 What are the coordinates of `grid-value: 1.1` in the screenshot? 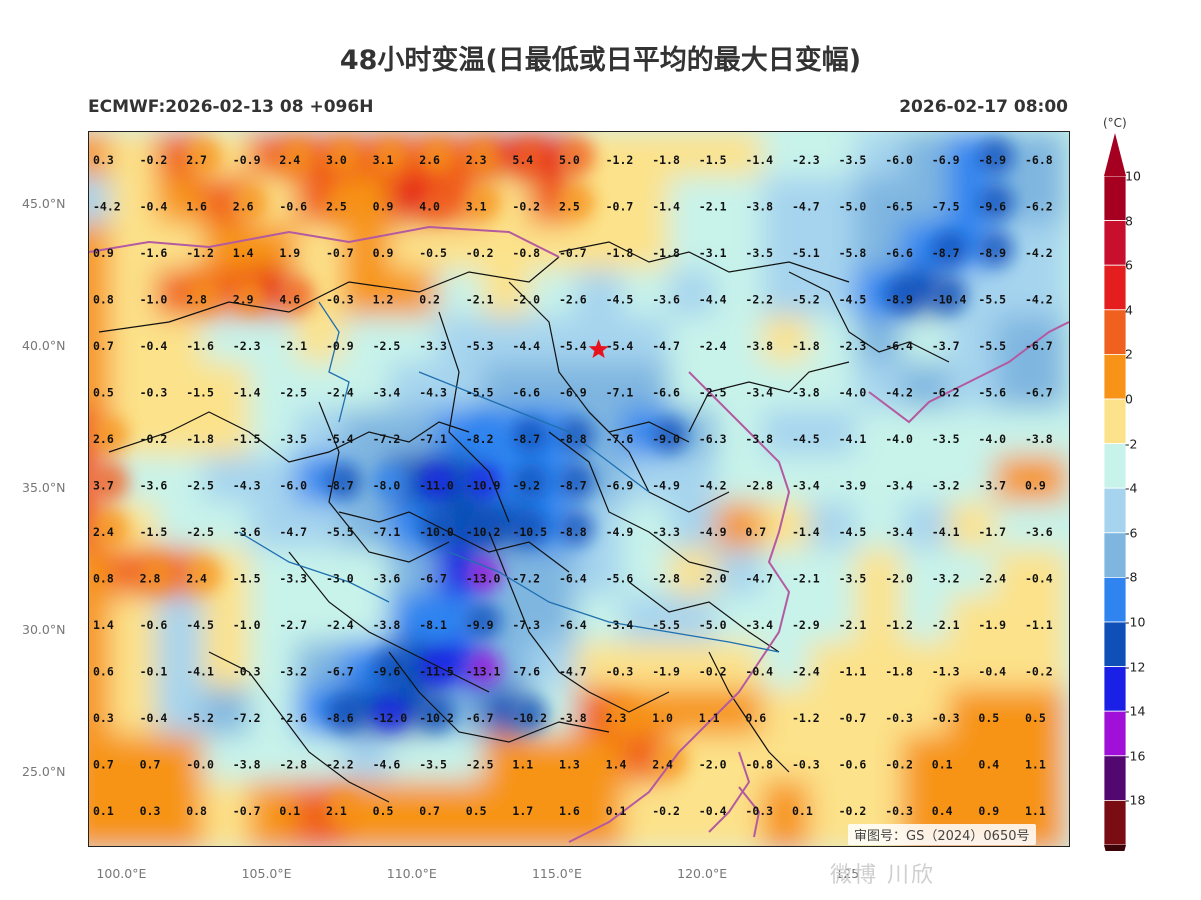 It's located at (1035, 765).